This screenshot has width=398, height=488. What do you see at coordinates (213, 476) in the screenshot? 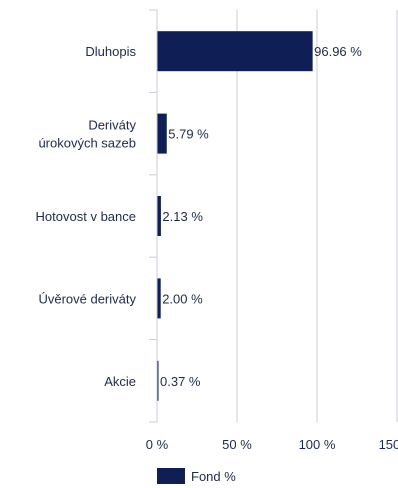
I see `legend-label: Fond %` at bounding box center [213, 476].